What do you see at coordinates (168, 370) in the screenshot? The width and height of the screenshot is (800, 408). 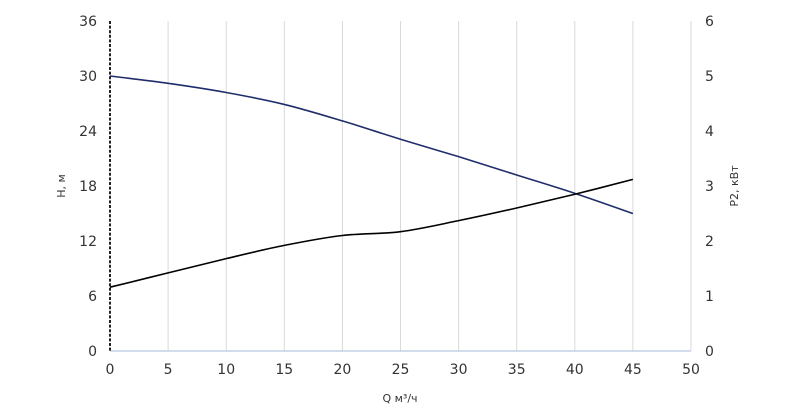 I see `x-tick-label: 5` at bounding box center [168, 370].